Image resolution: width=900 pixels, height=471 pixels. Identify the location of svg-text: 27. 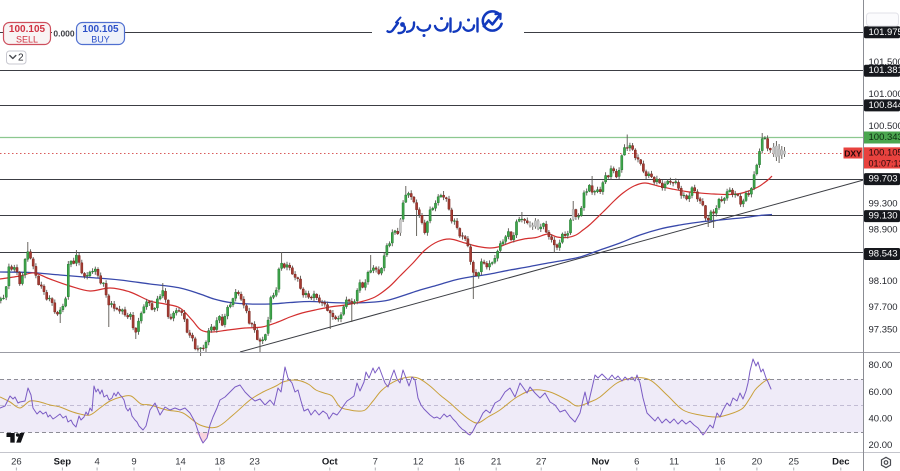
(541, 462).